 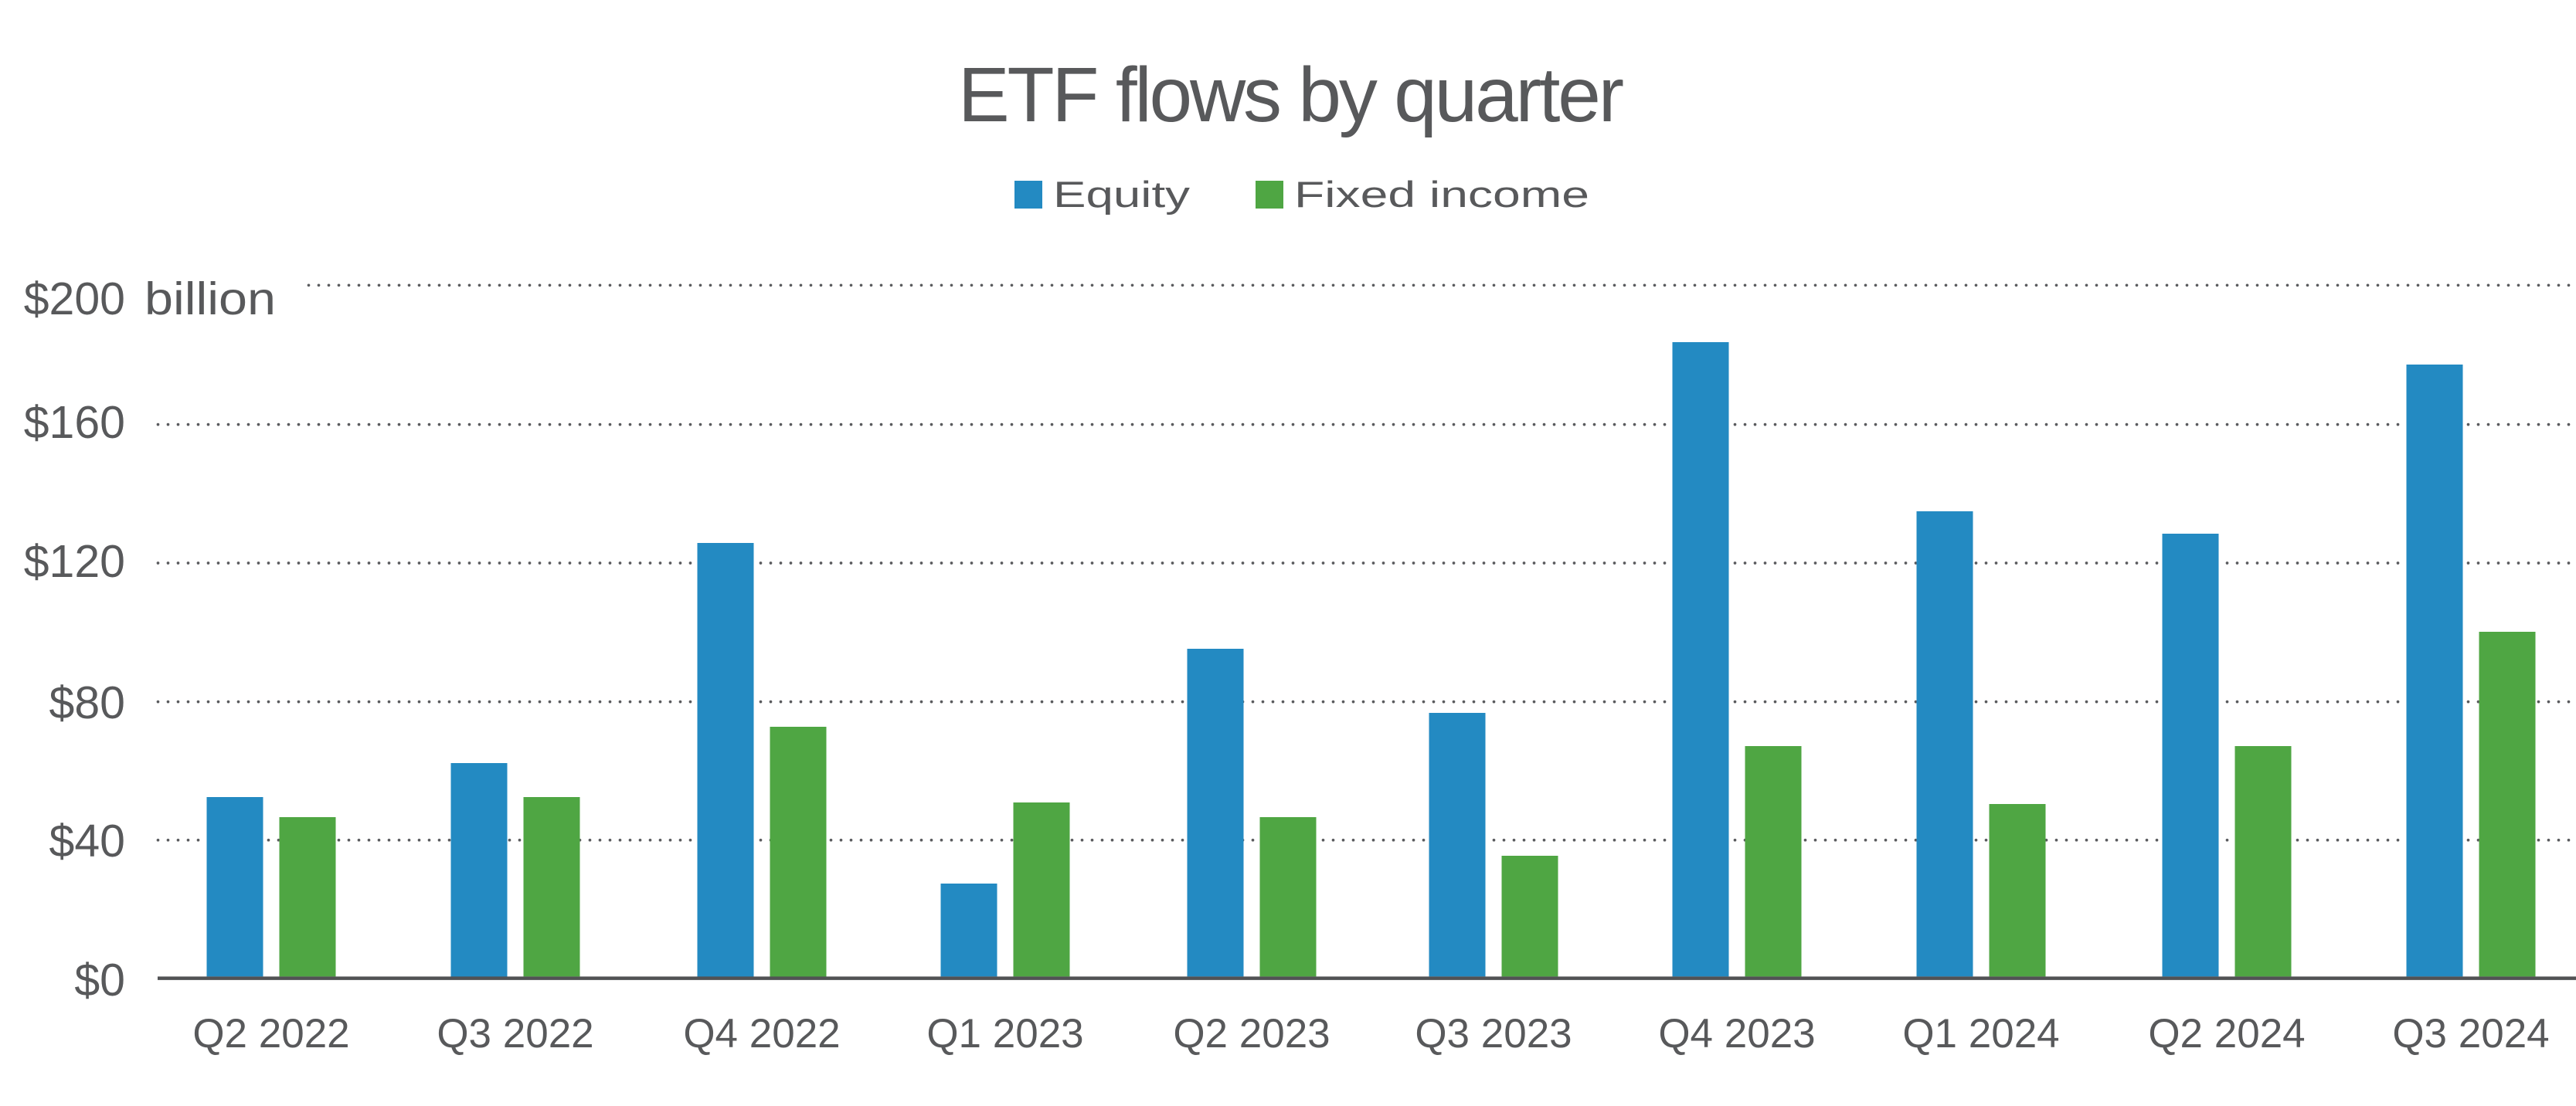 I want to click on svg-text: Q3 2024, so click(x=2470, y=1034).